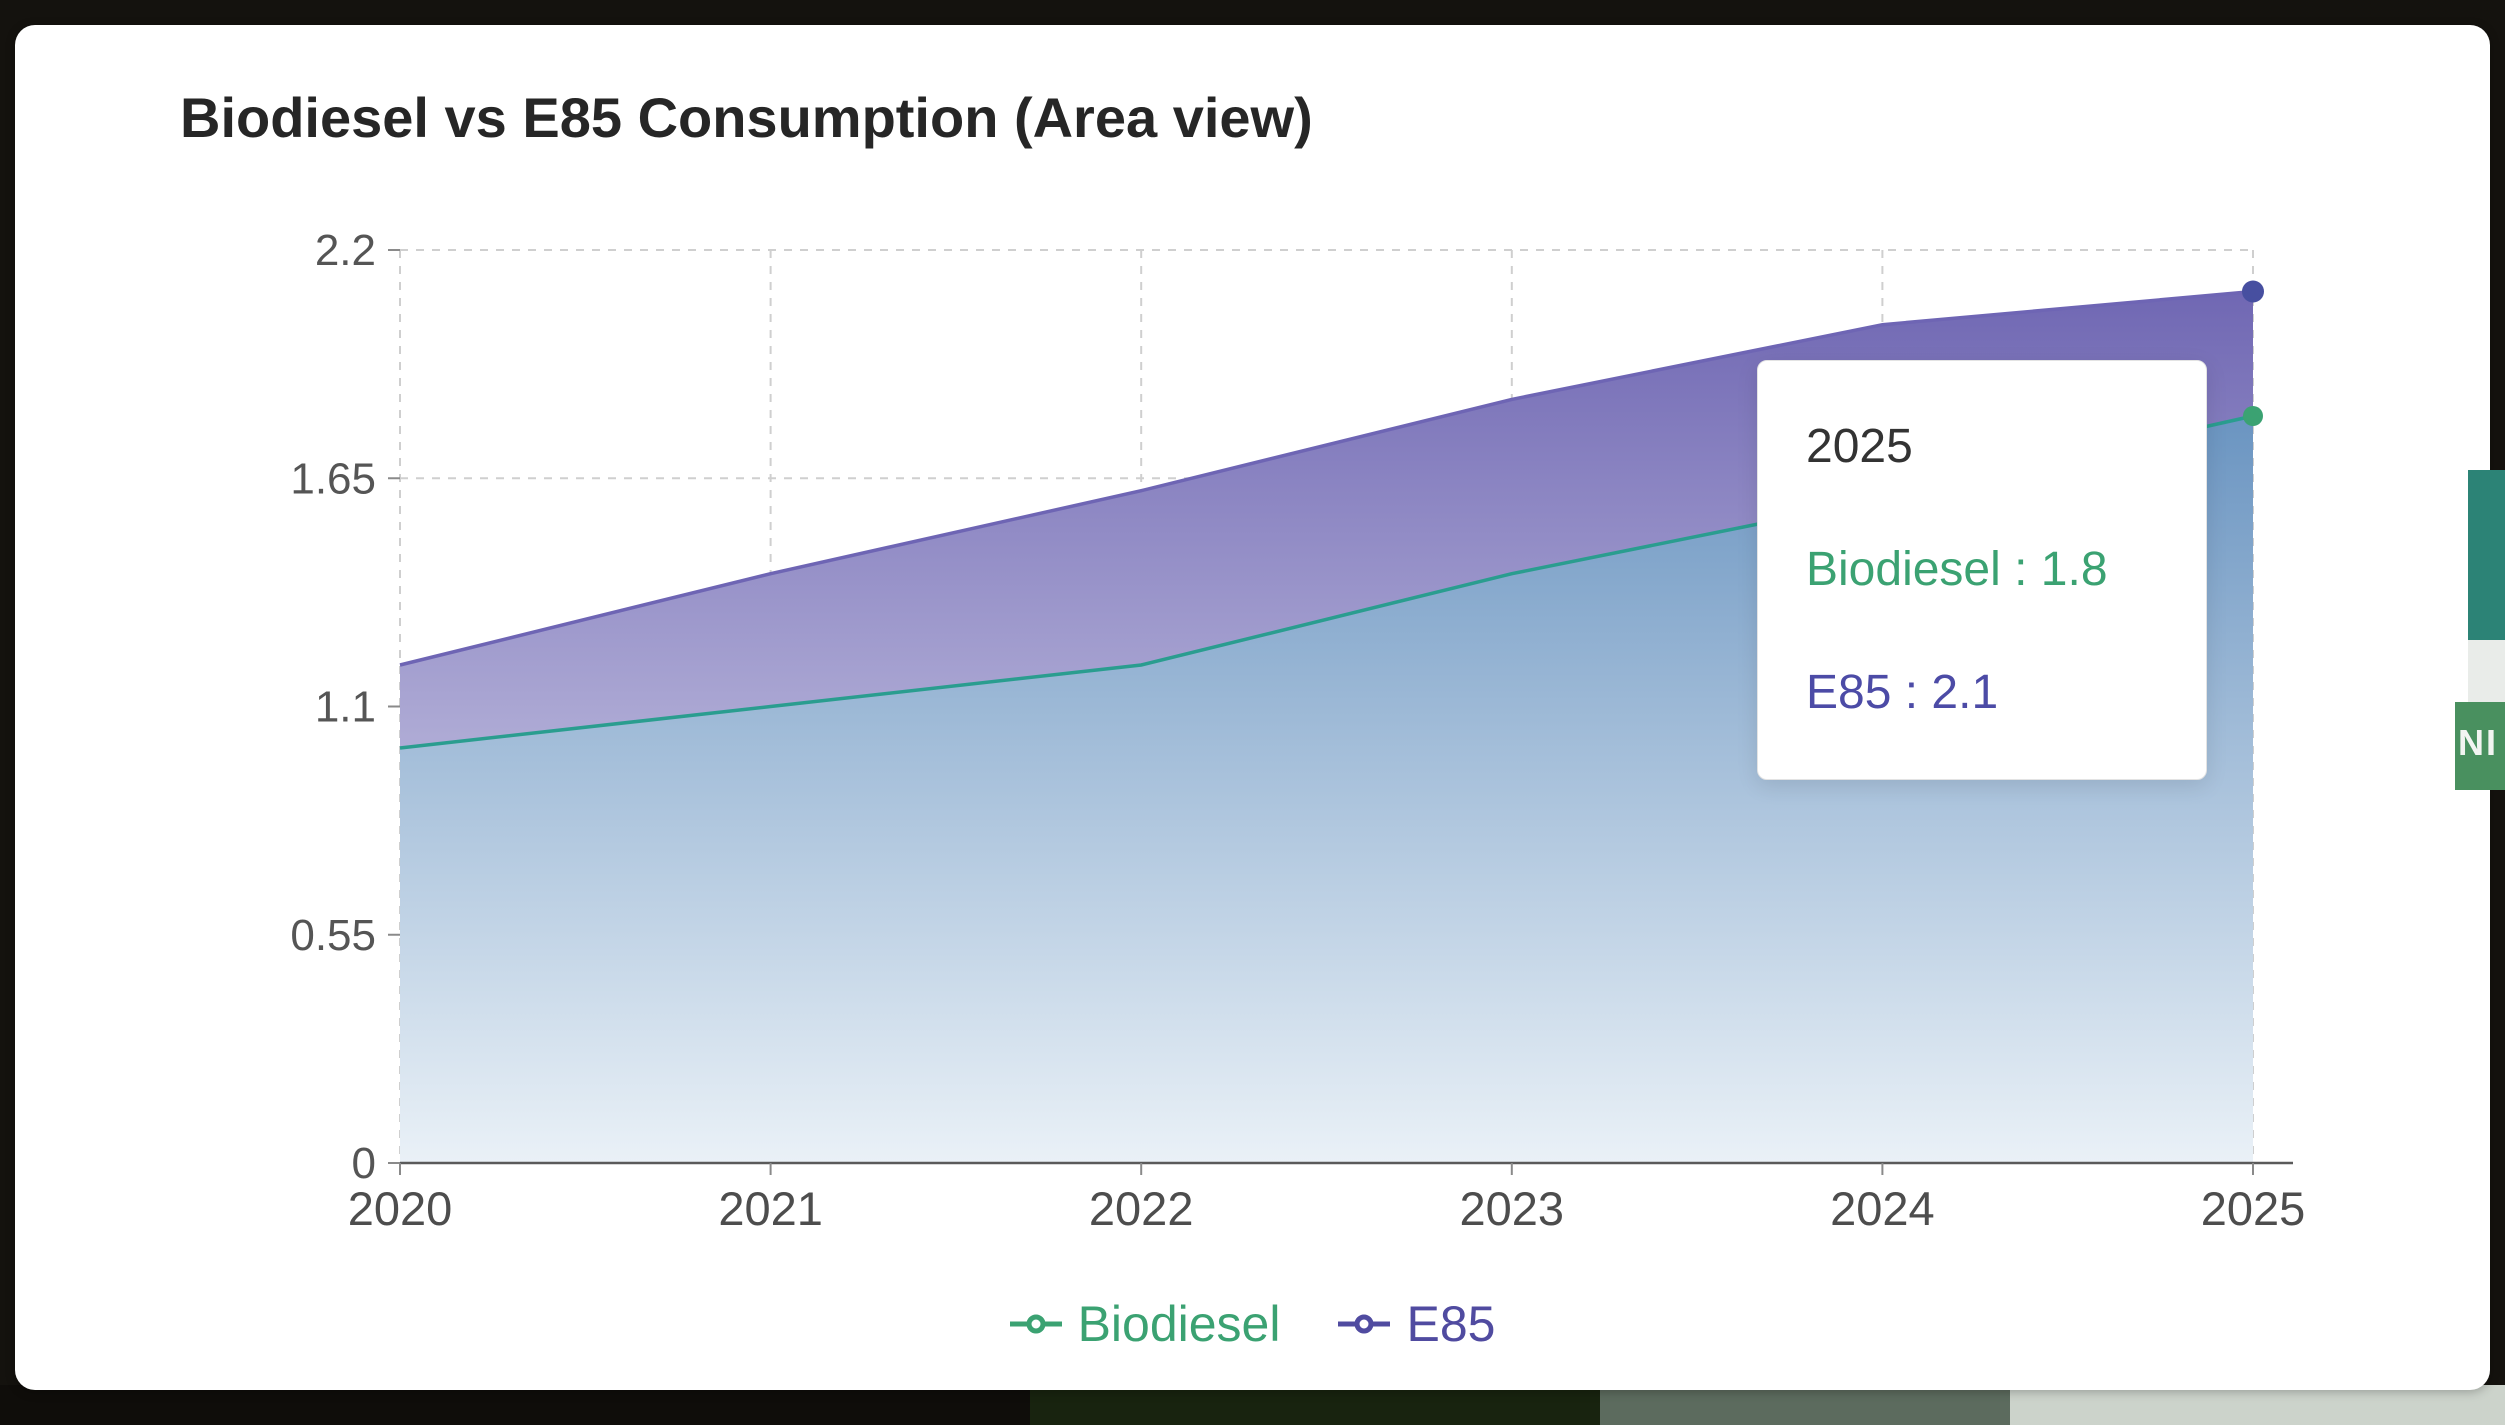  I want to click on y-tick-label: 1.1, so click(345, 707).